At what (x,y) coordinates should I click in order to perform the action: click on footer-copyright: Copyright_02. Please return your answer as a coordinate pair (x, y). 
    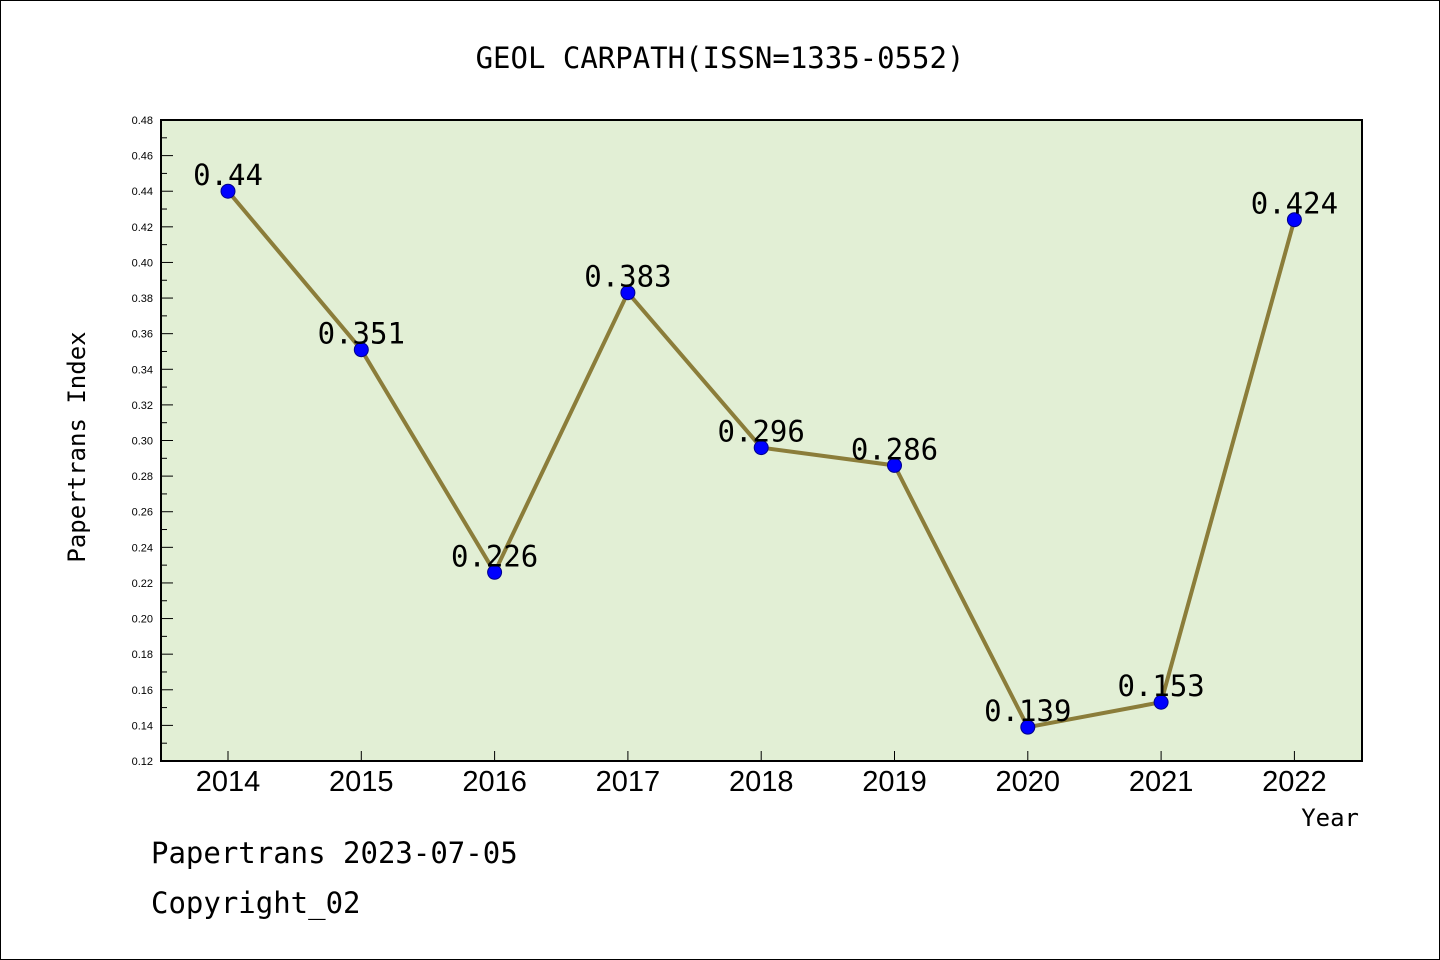
    Looking at the image, I should click on (256, 903).